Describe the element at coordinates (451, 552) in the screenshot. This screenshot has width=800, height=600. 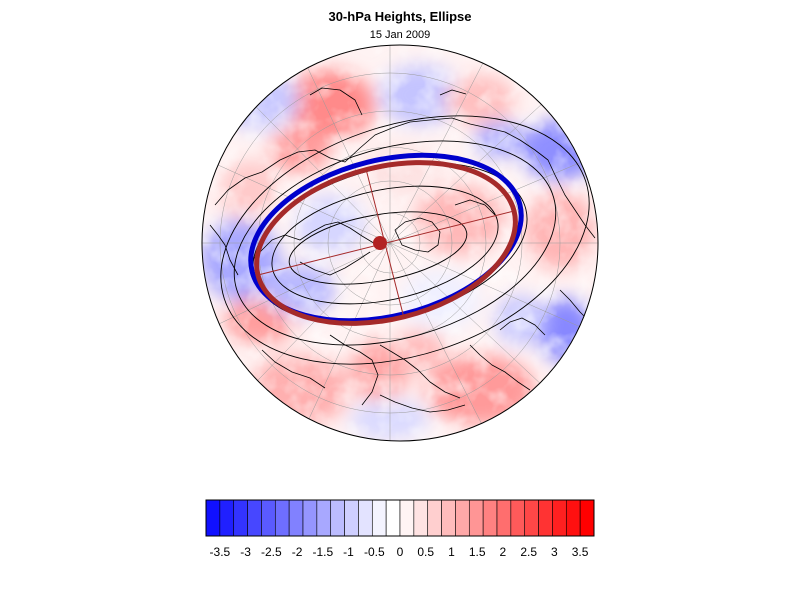
I see `colorbar-tick-label: 1` at that location.